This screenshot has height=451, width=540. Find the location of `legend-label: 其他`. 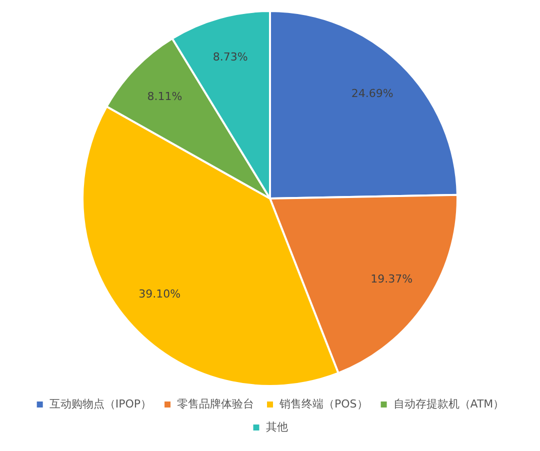

legend-label: 其他 is located at coordinates (277, 427).